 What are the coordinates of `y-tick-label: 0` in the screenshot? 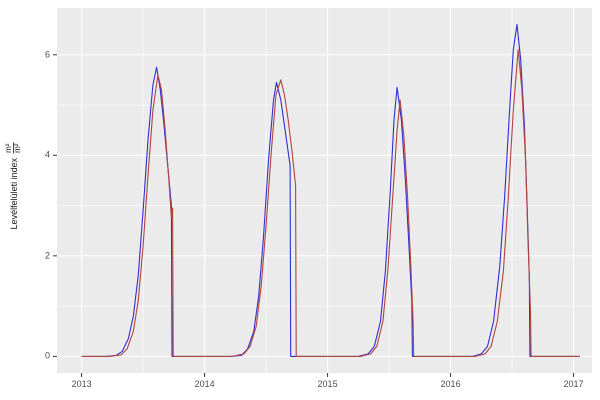 It's located at (47, 355).